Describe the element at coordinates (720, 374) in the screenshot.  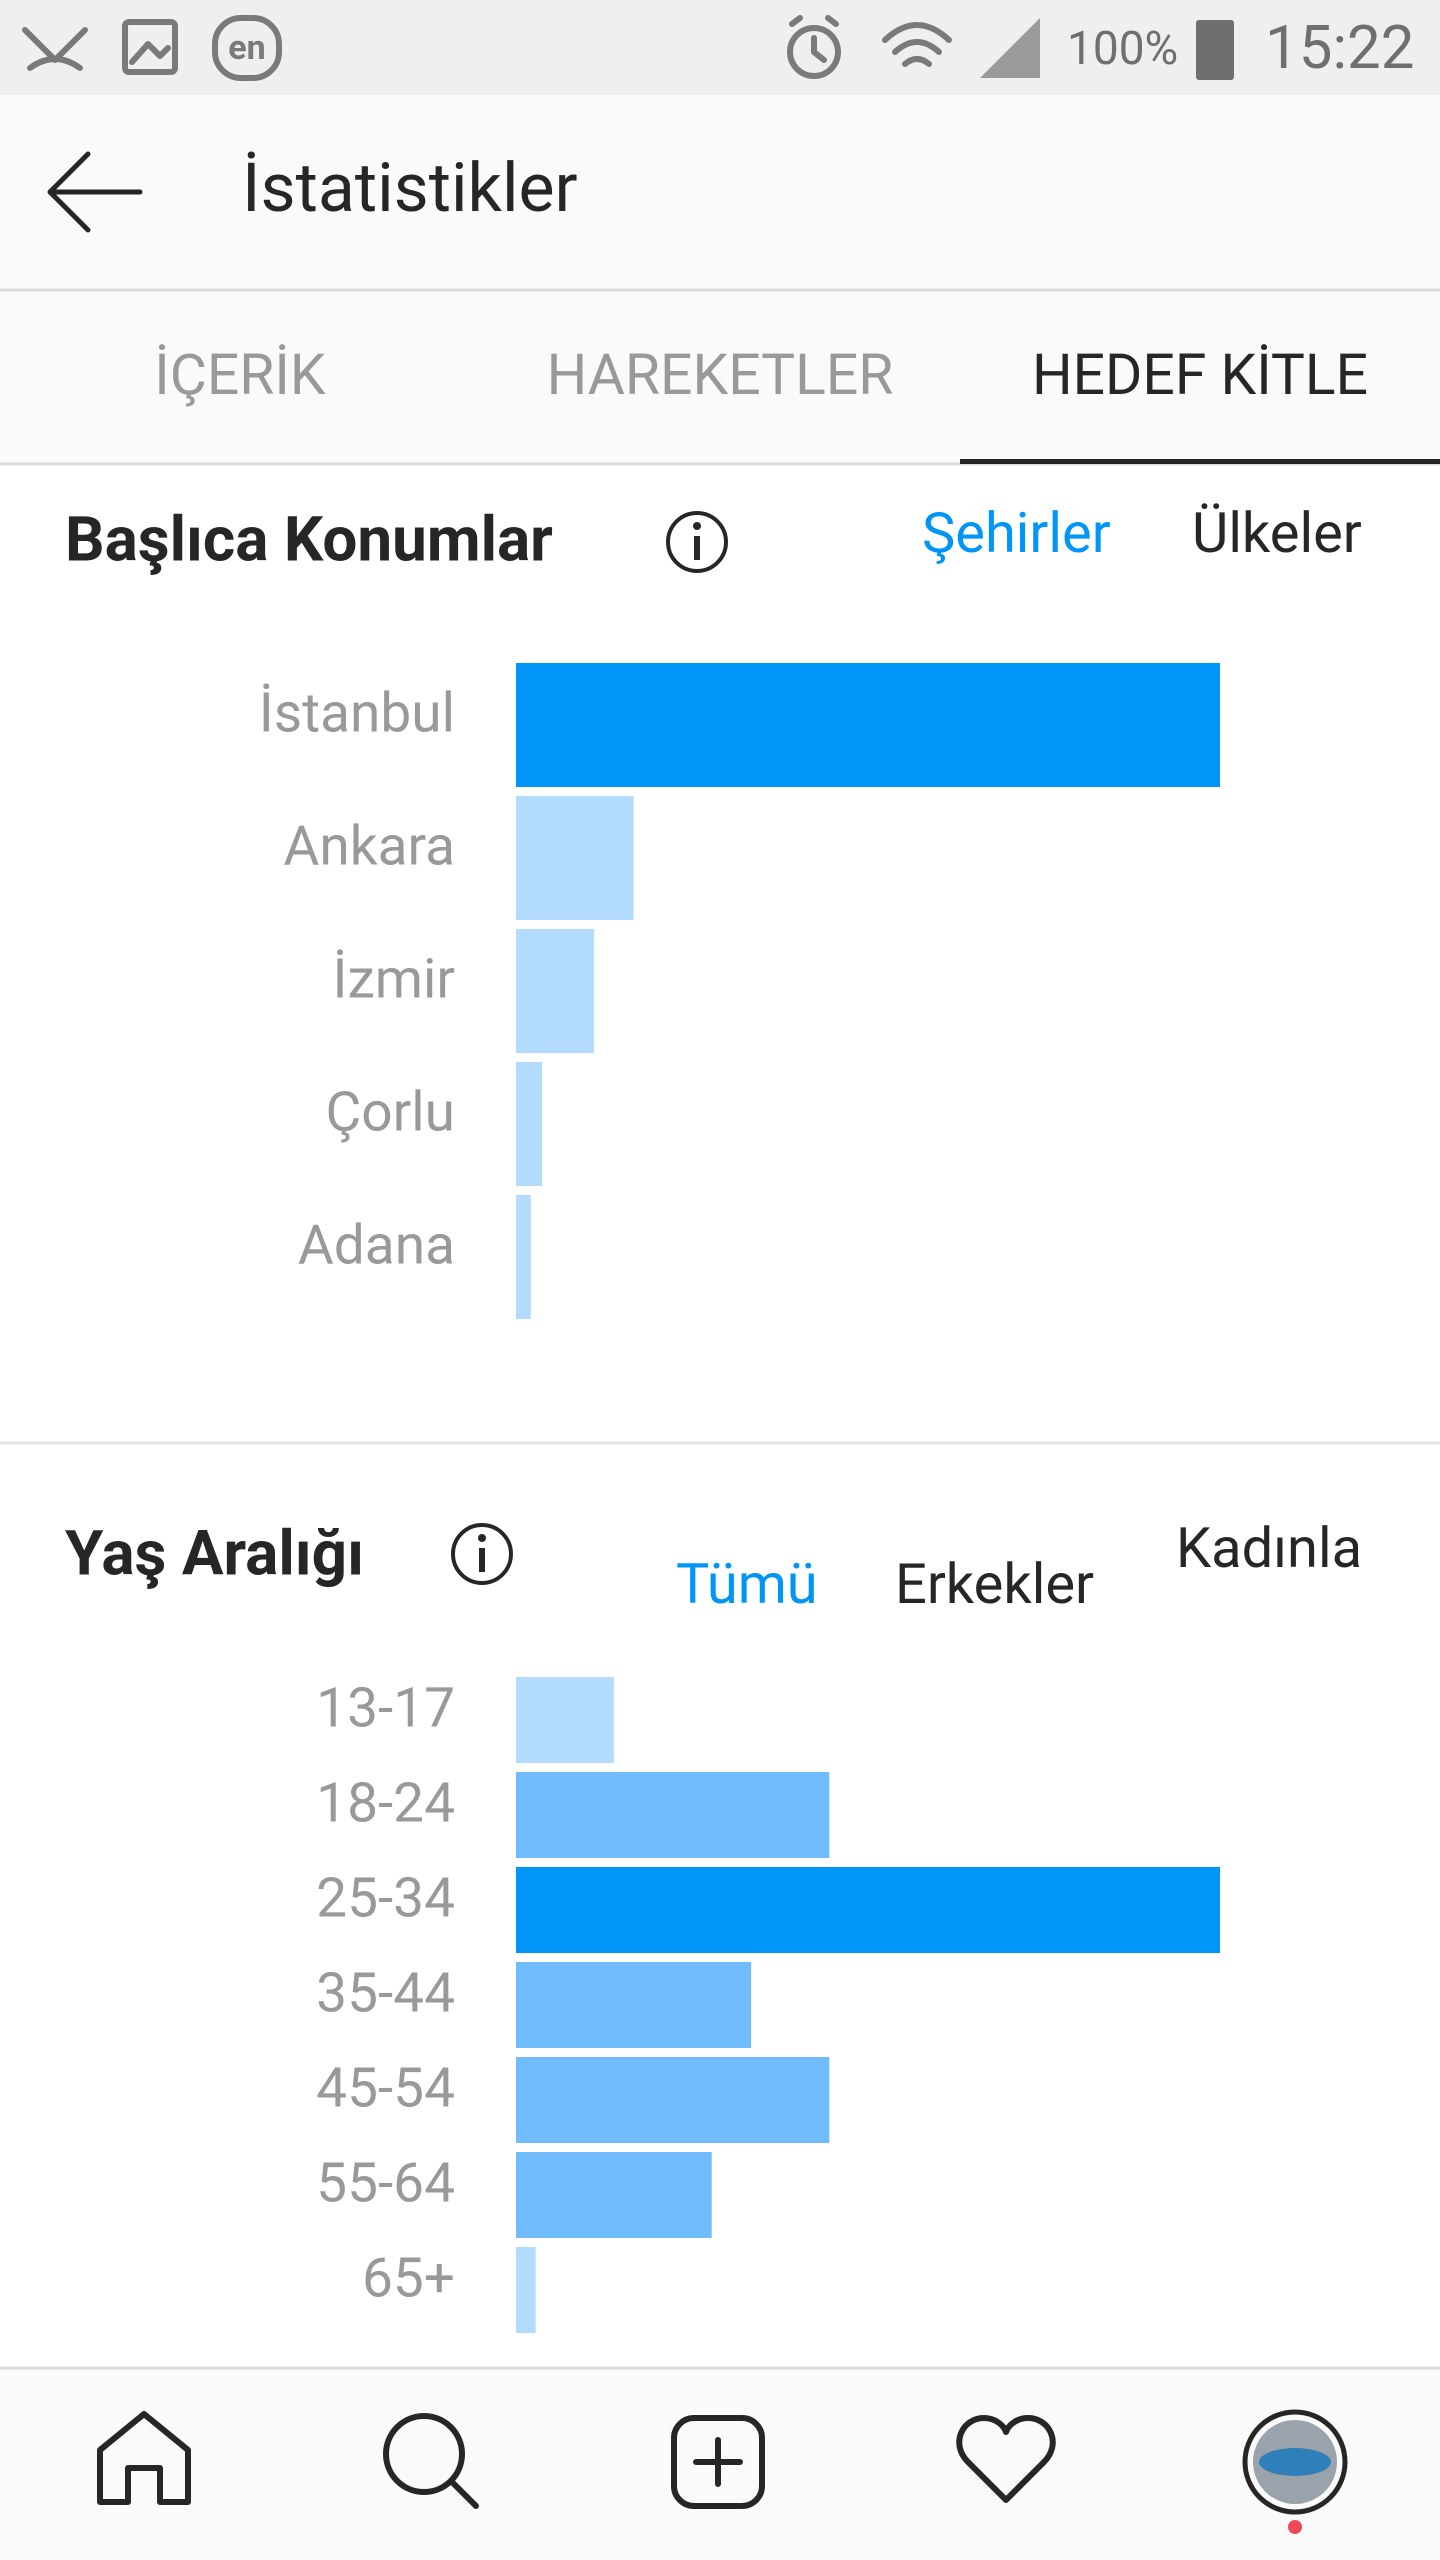
I see `tab: HAREKETLER` at that location.